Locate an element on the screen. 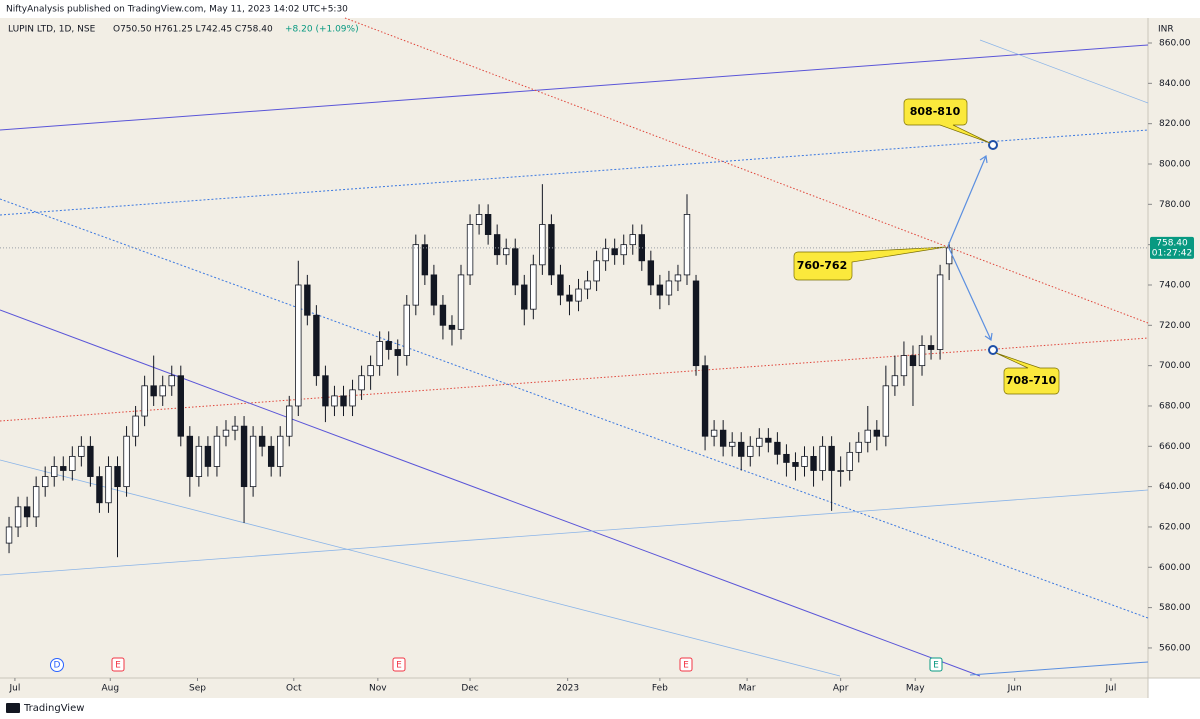  x-tick-label: Feb is located at coordinates (660, 689).